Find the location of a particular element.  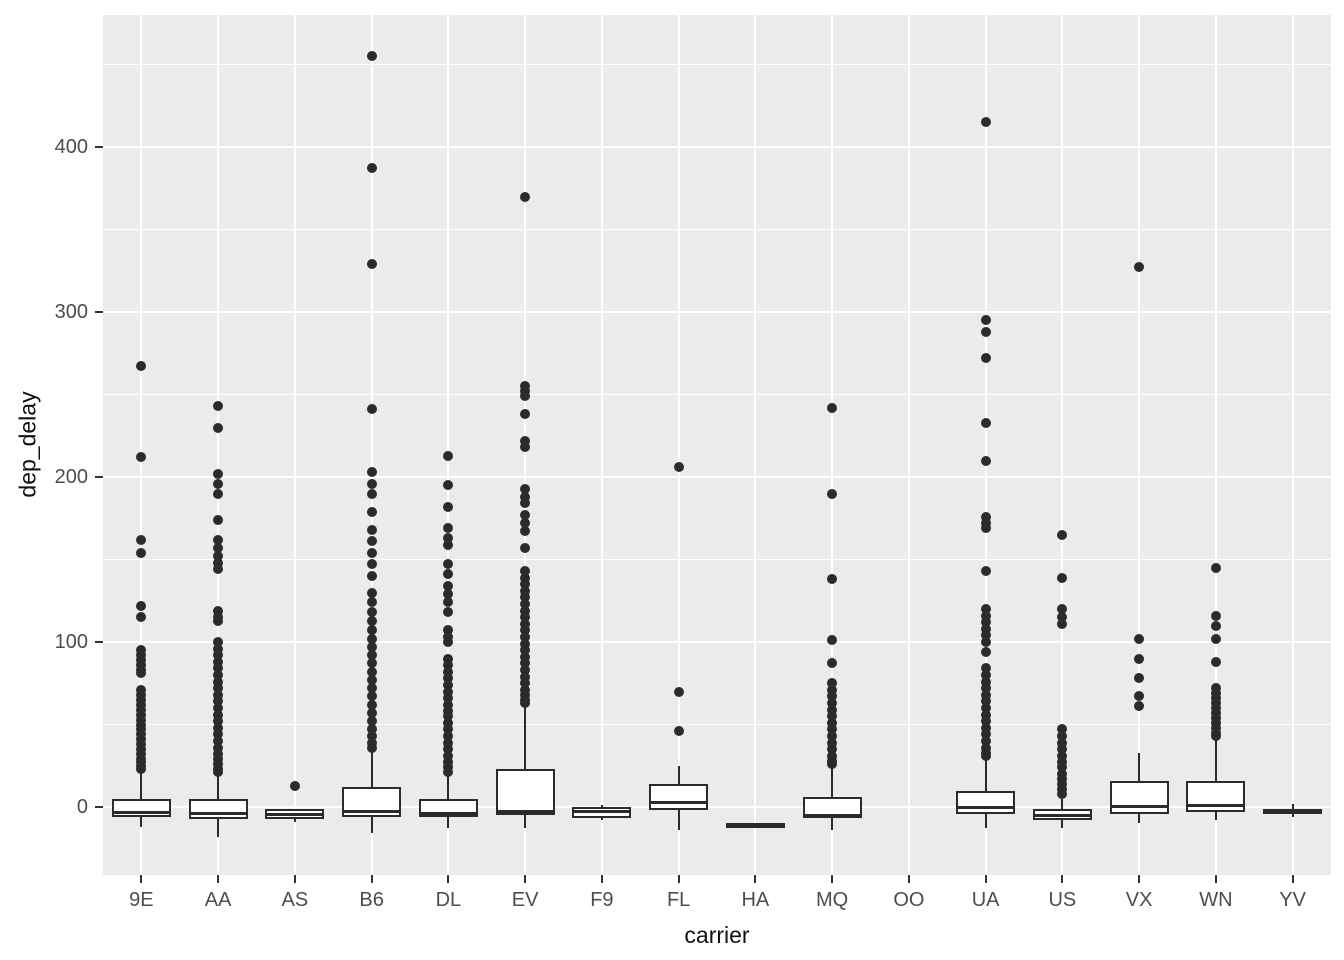

y-tick-label: 300 is located at coordinates (71, 312).